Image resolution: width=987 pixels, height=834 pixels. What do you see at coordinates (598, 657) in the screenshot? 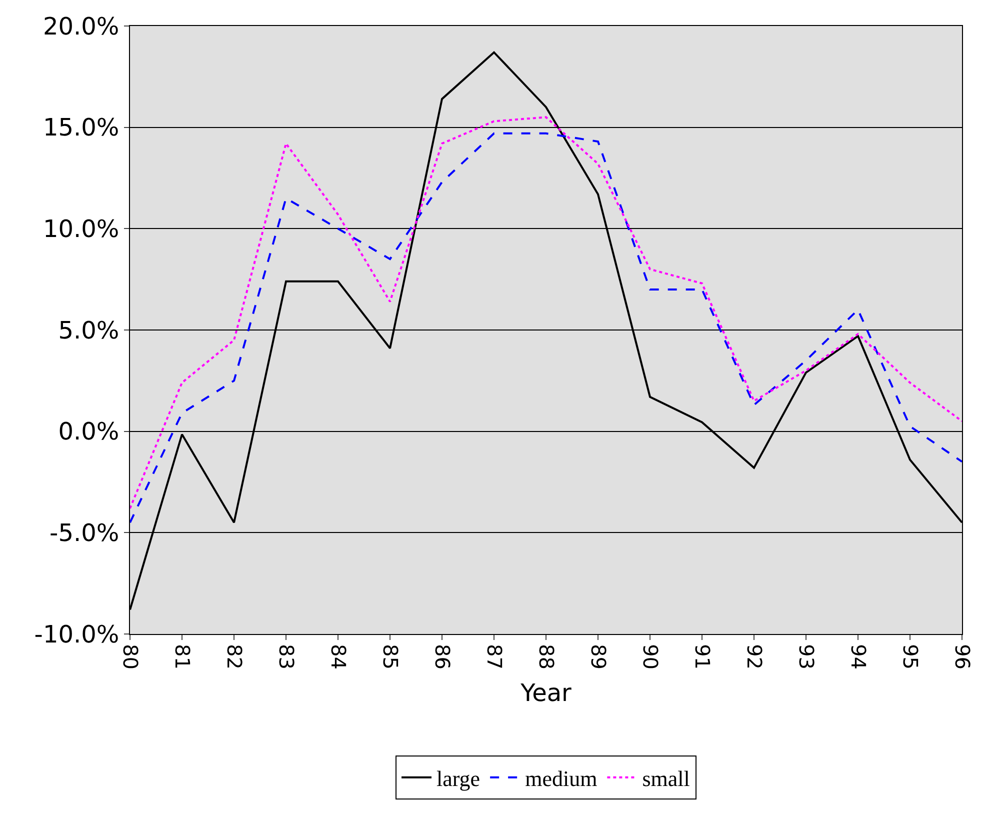
I see `x-tick-label: 89` at bounding box center [598, 657].